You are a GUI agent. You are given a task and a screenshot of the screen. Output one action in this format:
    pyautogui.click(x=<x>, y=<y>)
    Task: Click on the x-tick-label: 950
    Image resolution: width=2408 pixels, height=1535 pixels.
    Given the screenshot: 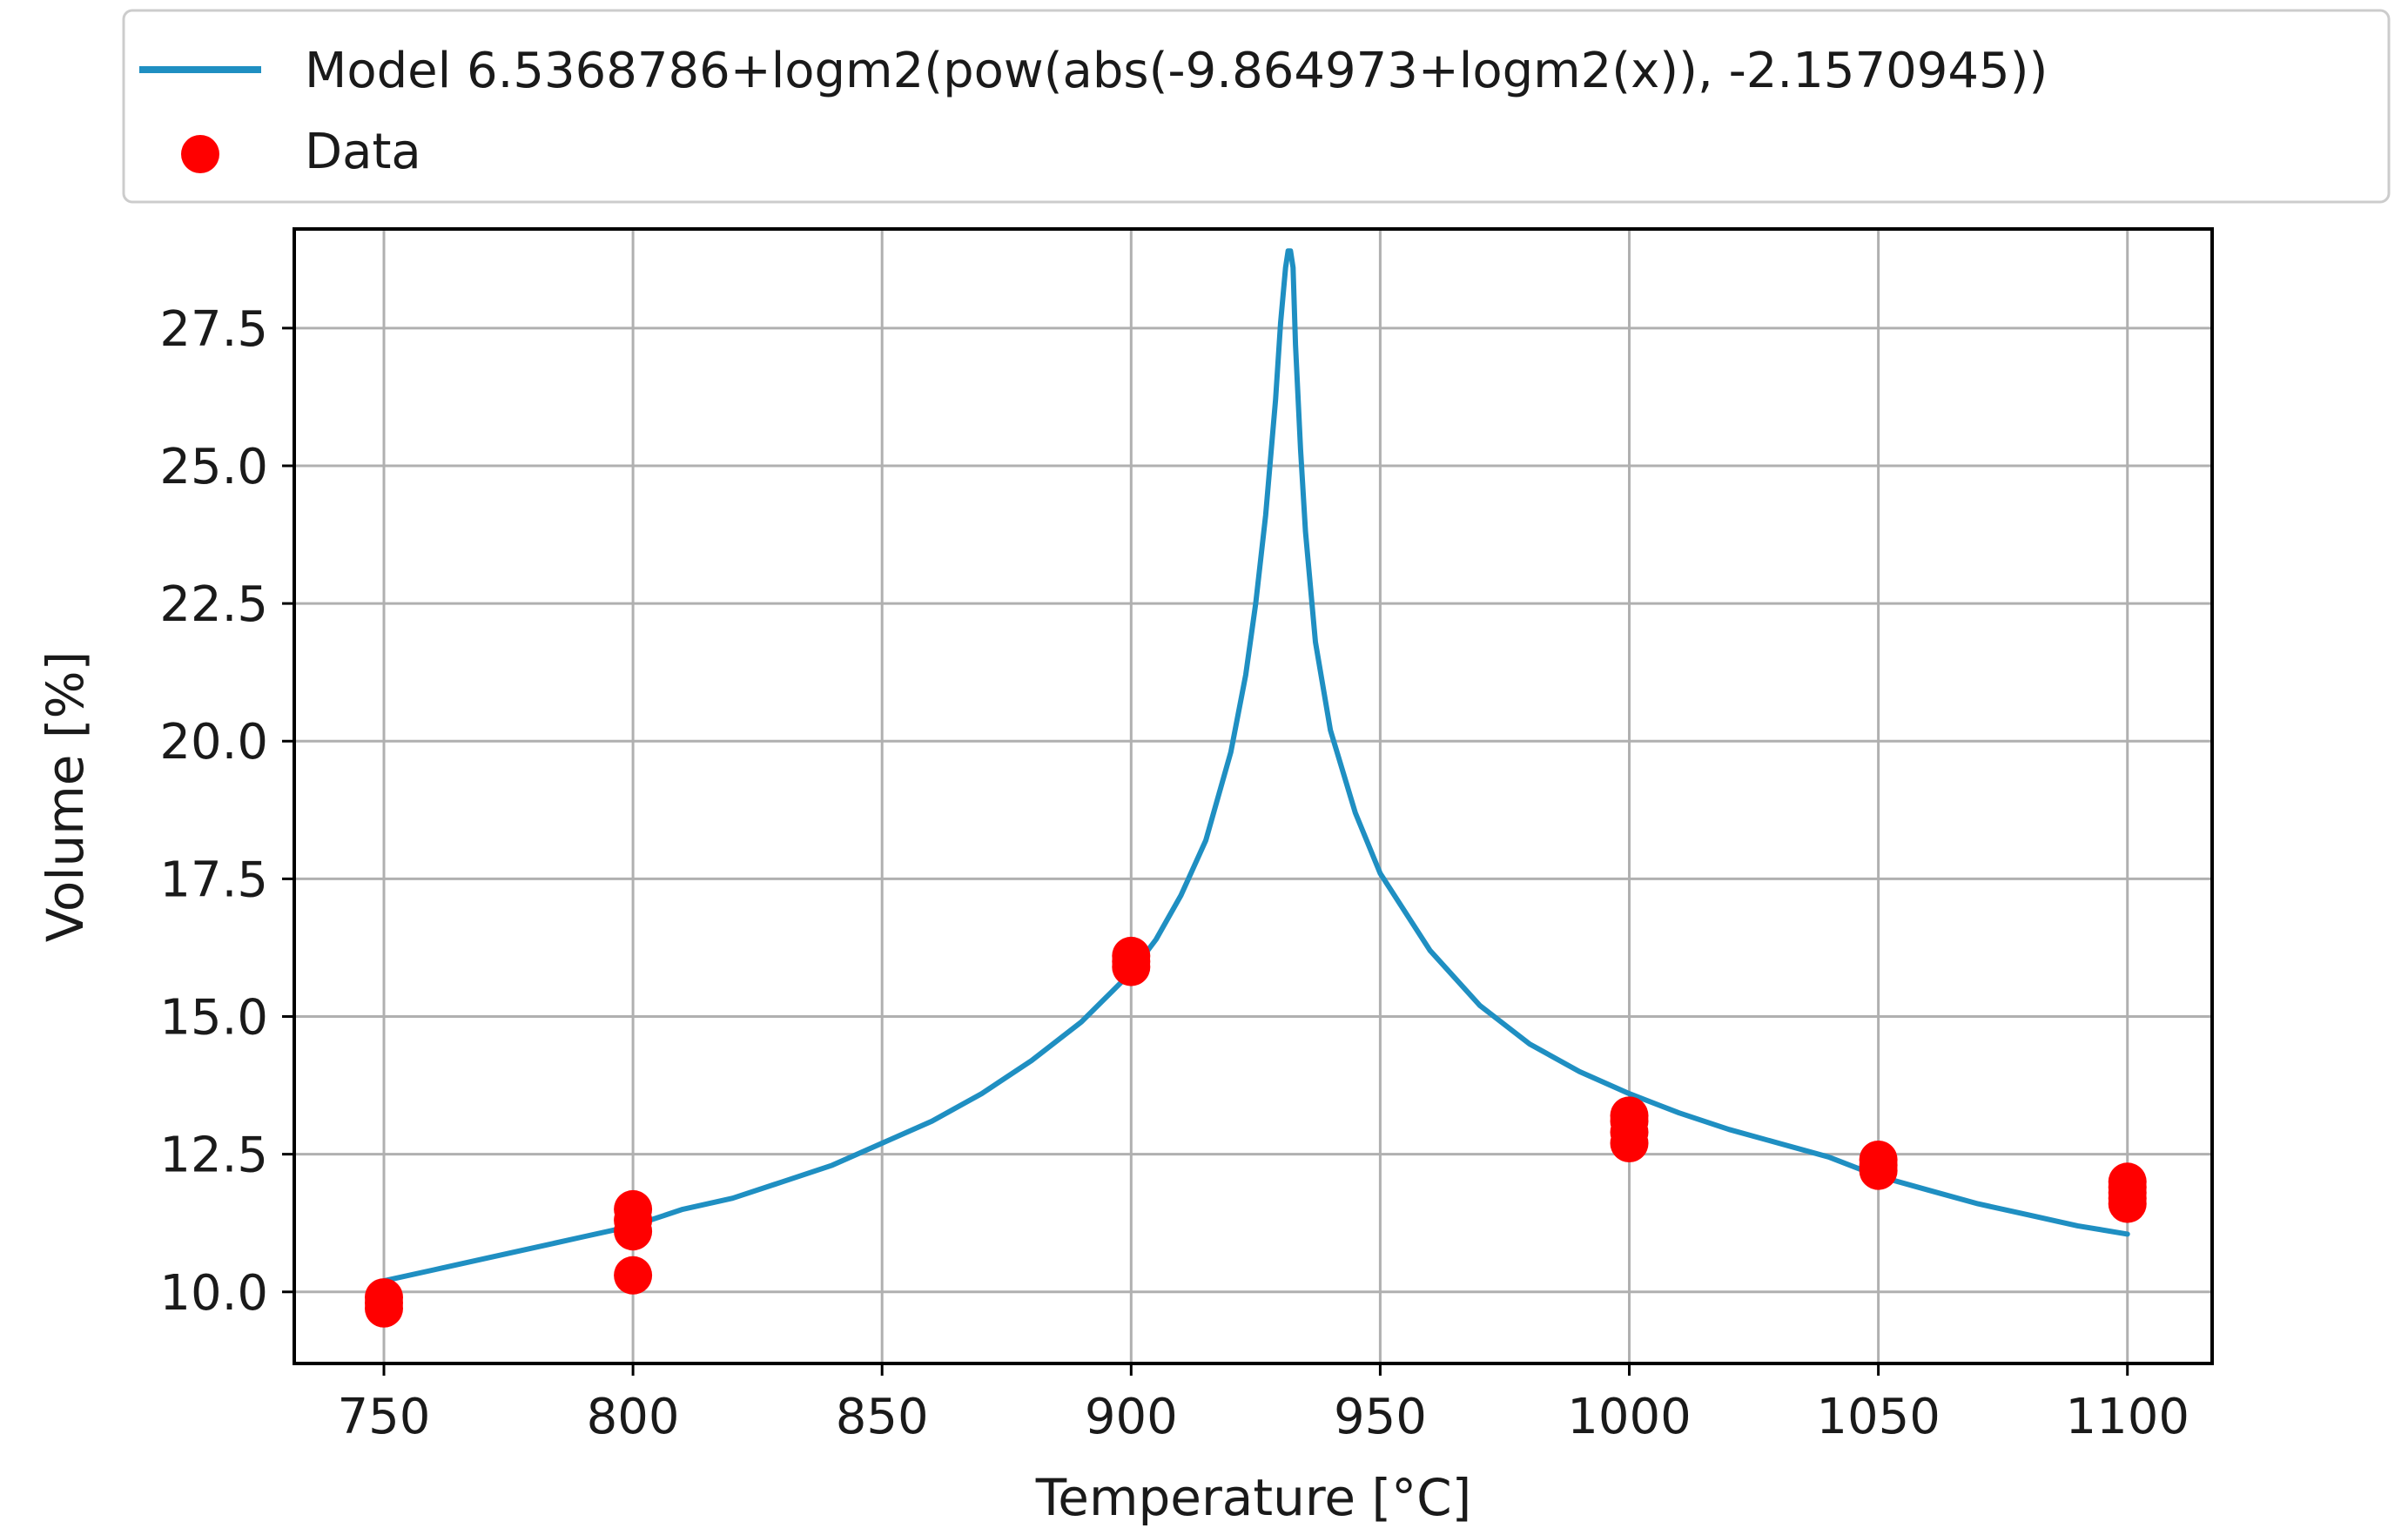 What is the action you would take?
    pyautogui.click(x=1380, y=1417)
    